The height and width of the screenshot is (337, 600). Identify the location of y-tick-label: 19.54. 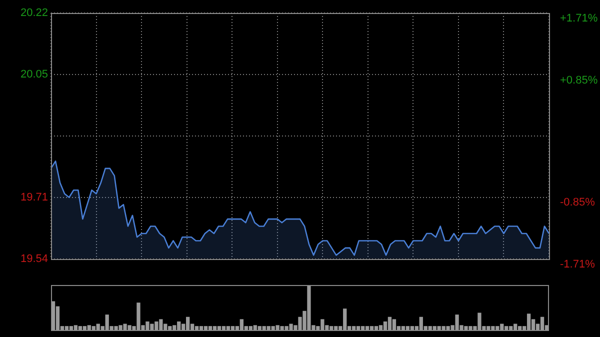
(34, 258).